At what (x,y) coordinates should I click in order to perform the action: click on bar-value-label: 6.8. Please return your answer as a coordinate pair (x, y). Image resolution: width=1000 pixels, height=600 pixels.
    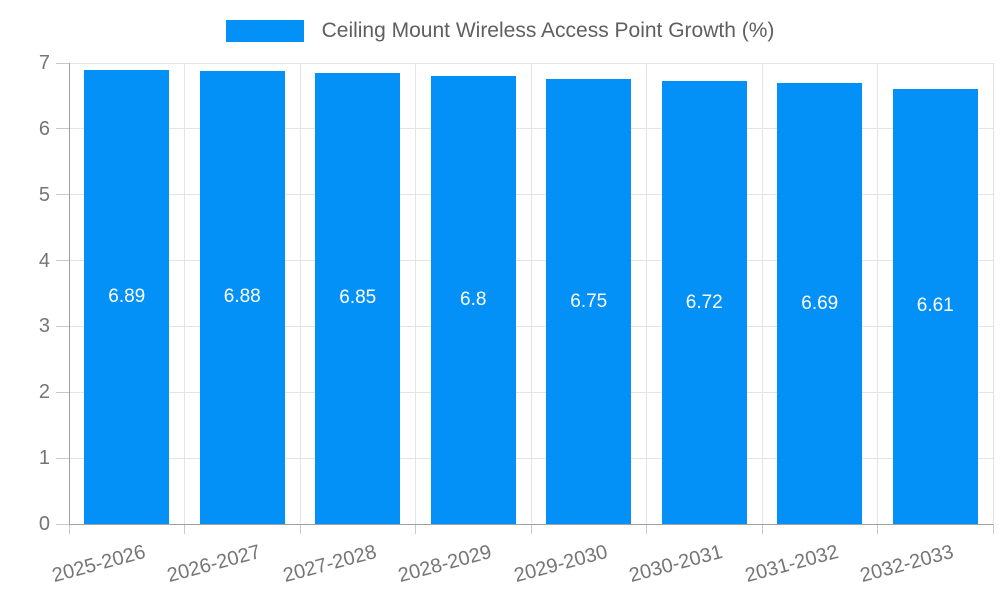
    Looking at the image, I should click on (473, 300).